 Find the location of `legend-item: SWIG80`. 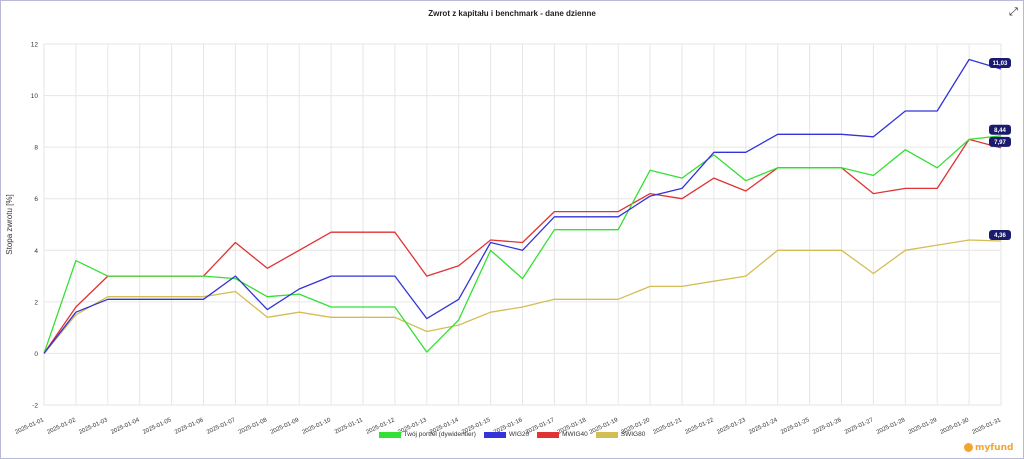

legend-item: SWIG80 is located at coordinates (620, 434).